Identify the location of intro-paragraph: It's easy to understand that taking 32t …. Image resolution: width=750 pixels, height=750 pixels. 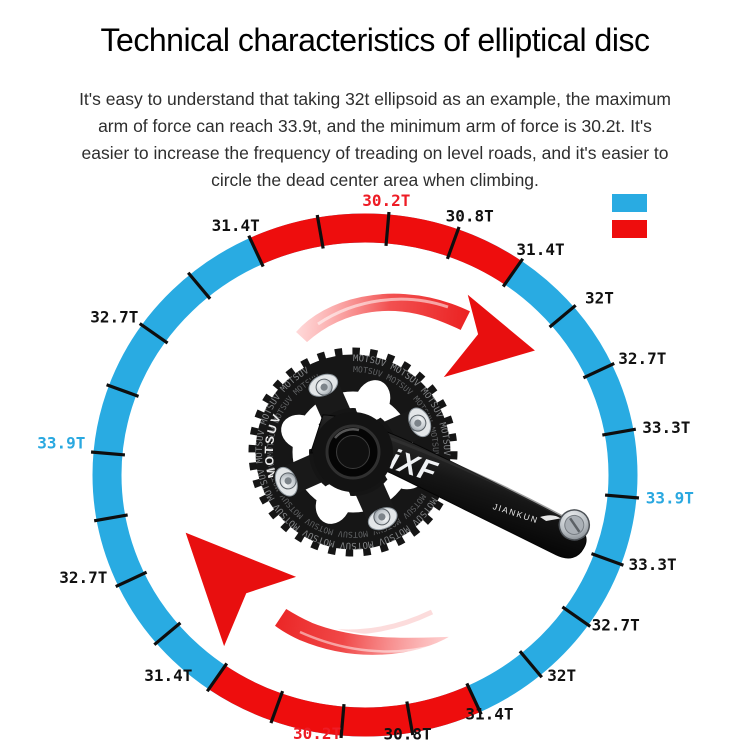
(375, 140).